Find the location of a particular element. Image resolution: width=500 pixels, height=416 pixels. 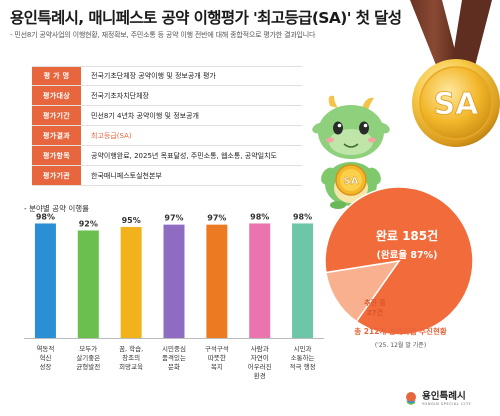

info-row-label: 평 가 명 is located at coordinates (56, 76).